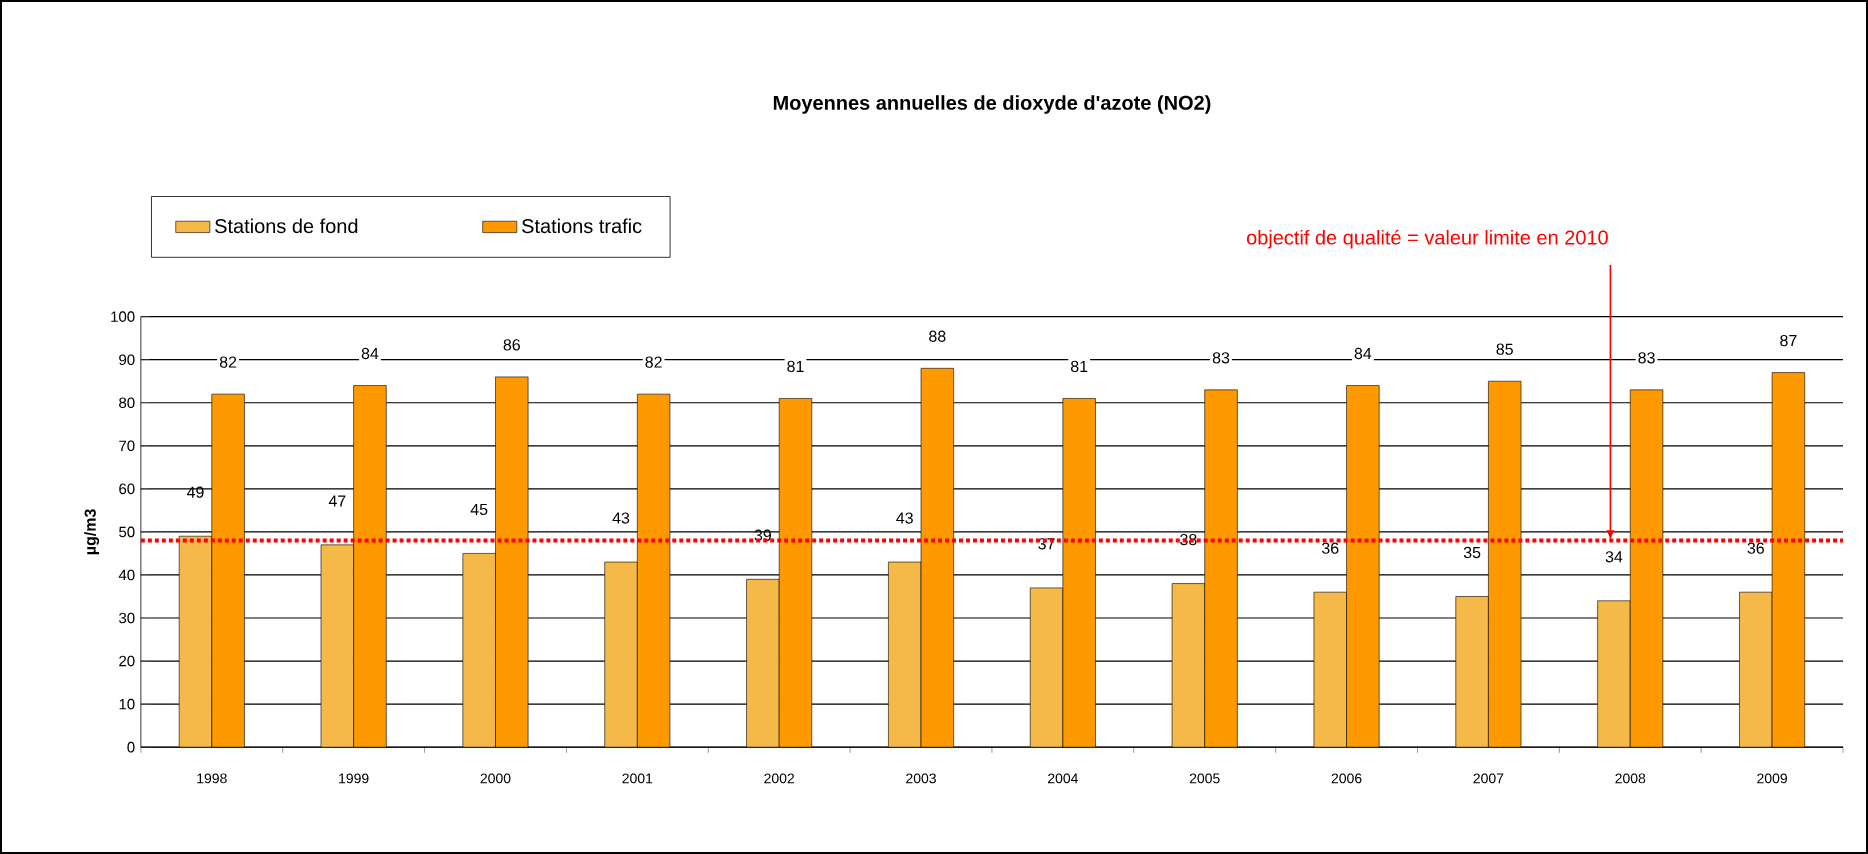 This screenshot has width=1868, height=854. Describe the element at coordinates (637, 778) in the screenshot. I see `x-tick-label: 2001` at that location.